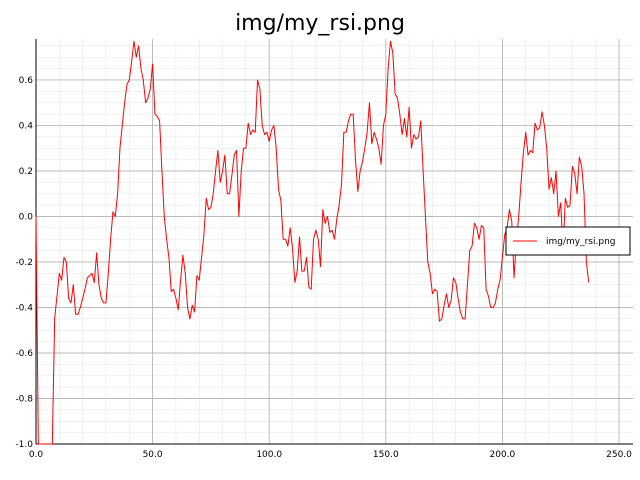  What do you see at coordinates (24, 445) in the screenshot?
I see `y-tick-label: -1.0` at bounding box center [24, 445].